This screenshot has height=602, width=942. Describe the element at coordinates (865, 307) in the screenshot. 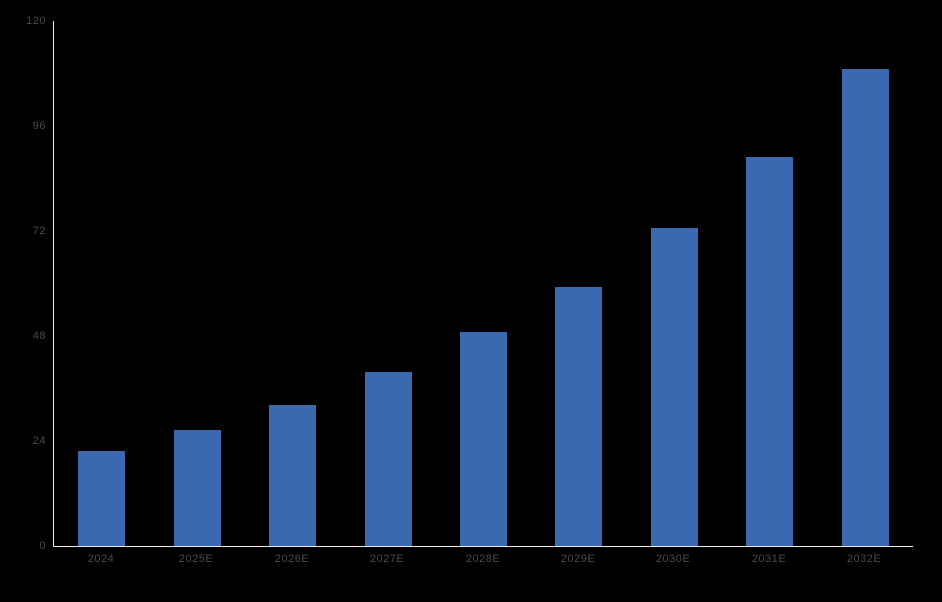

I see `bar-2032E` at that location.